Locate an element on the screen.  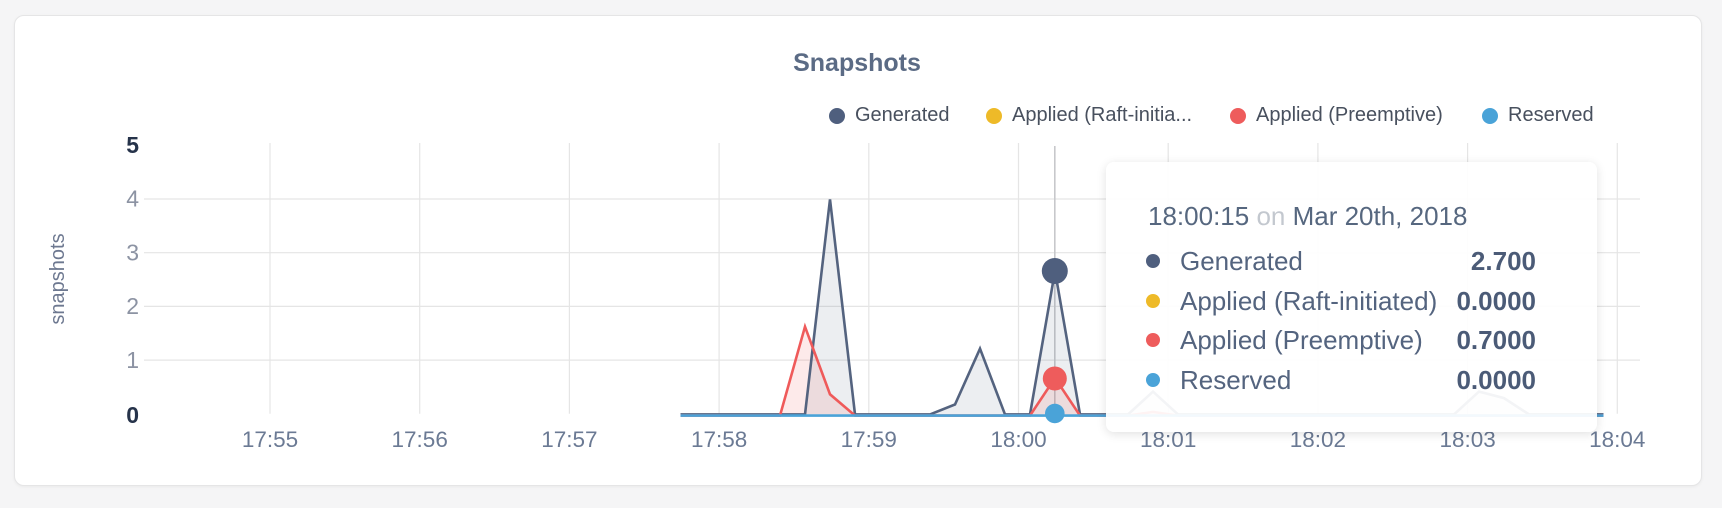
svg-text: 4 is located at coordinates (132, 199).